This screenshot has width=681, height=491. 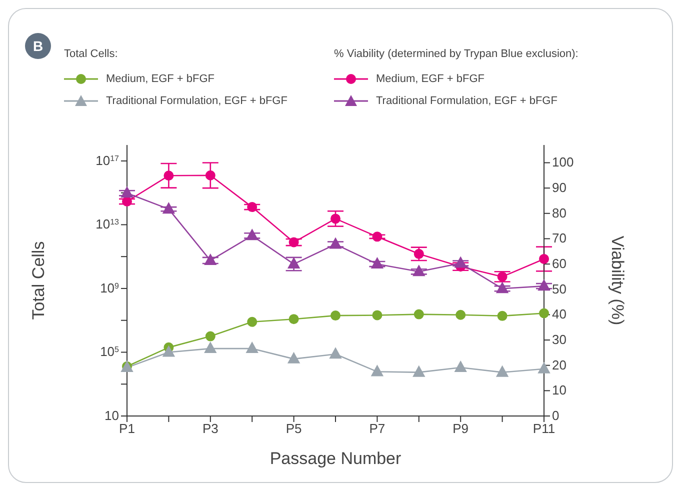 What do you see at coordinates (617, 281) in the screenshot?
I see `y2-axis-title: Viability (%)` at bounding box center [617, 281].